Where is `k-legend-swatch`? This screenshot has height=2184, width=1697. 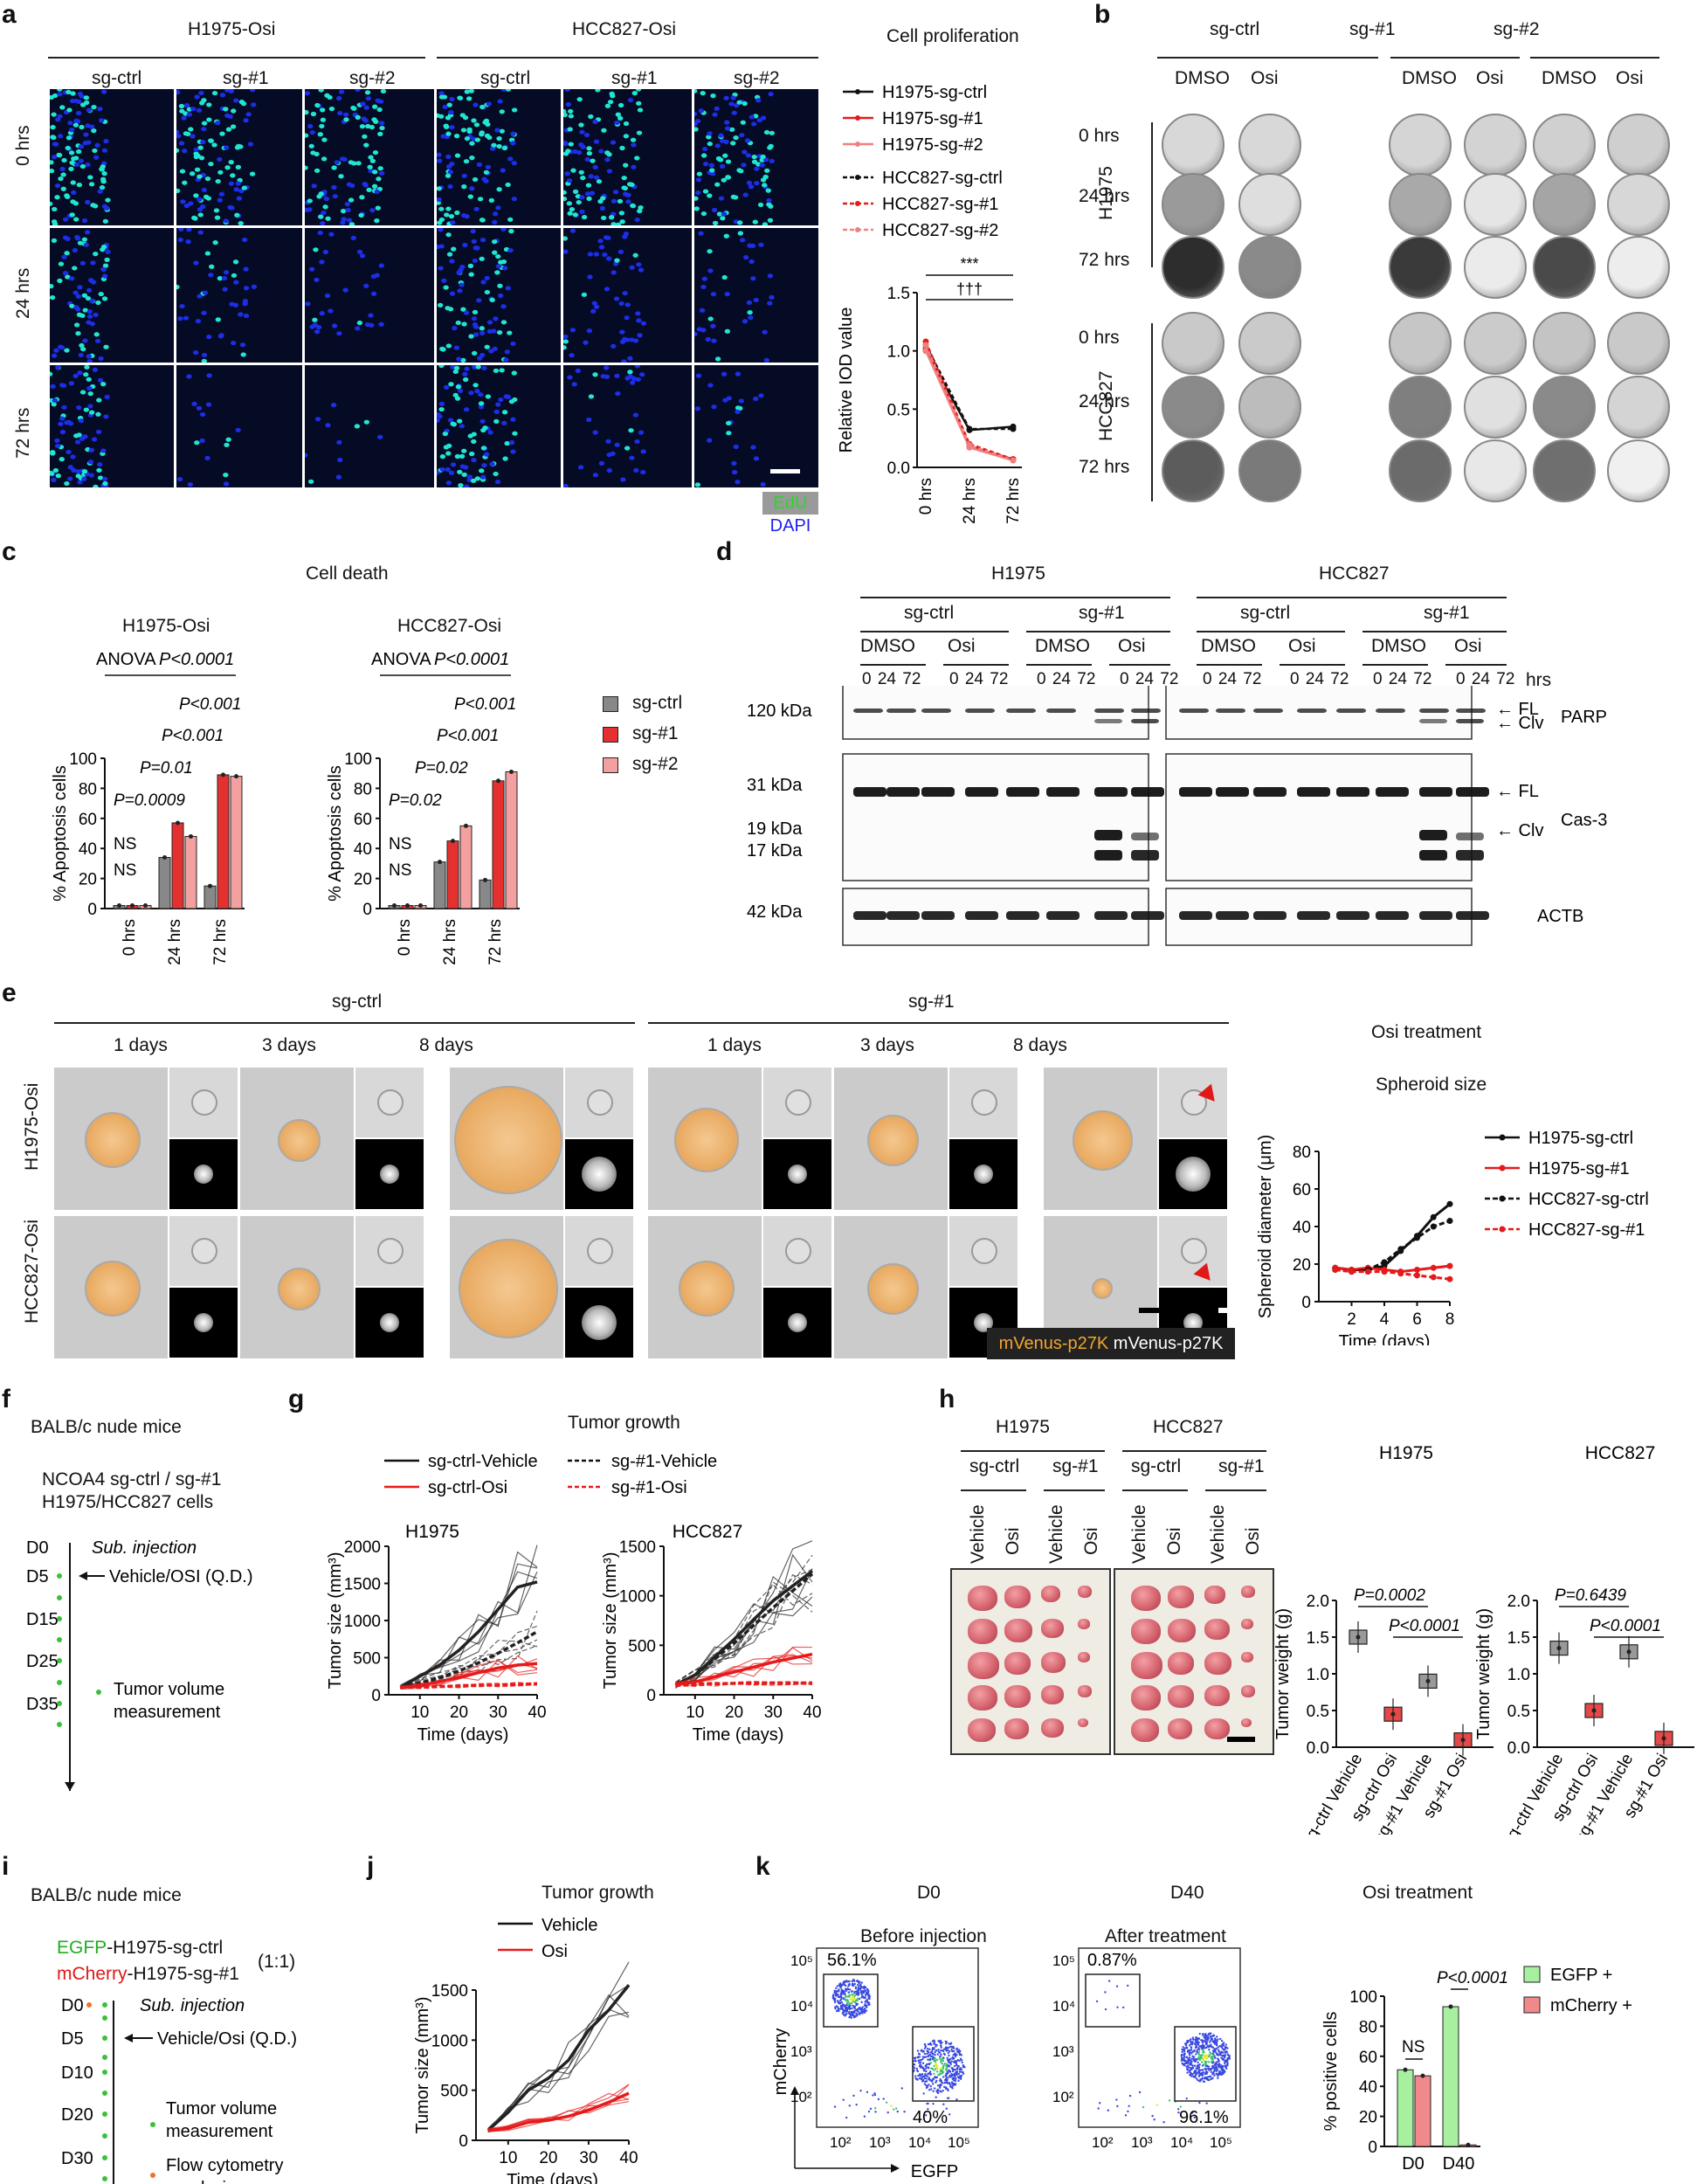 k-legend-swatch is located at coordinates (1532, 1974).